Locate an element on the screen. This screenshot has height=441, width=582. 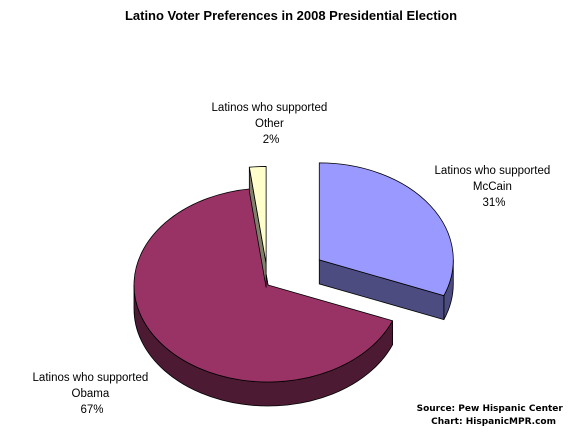
slice-mccain is located at coordinates (386, 241).